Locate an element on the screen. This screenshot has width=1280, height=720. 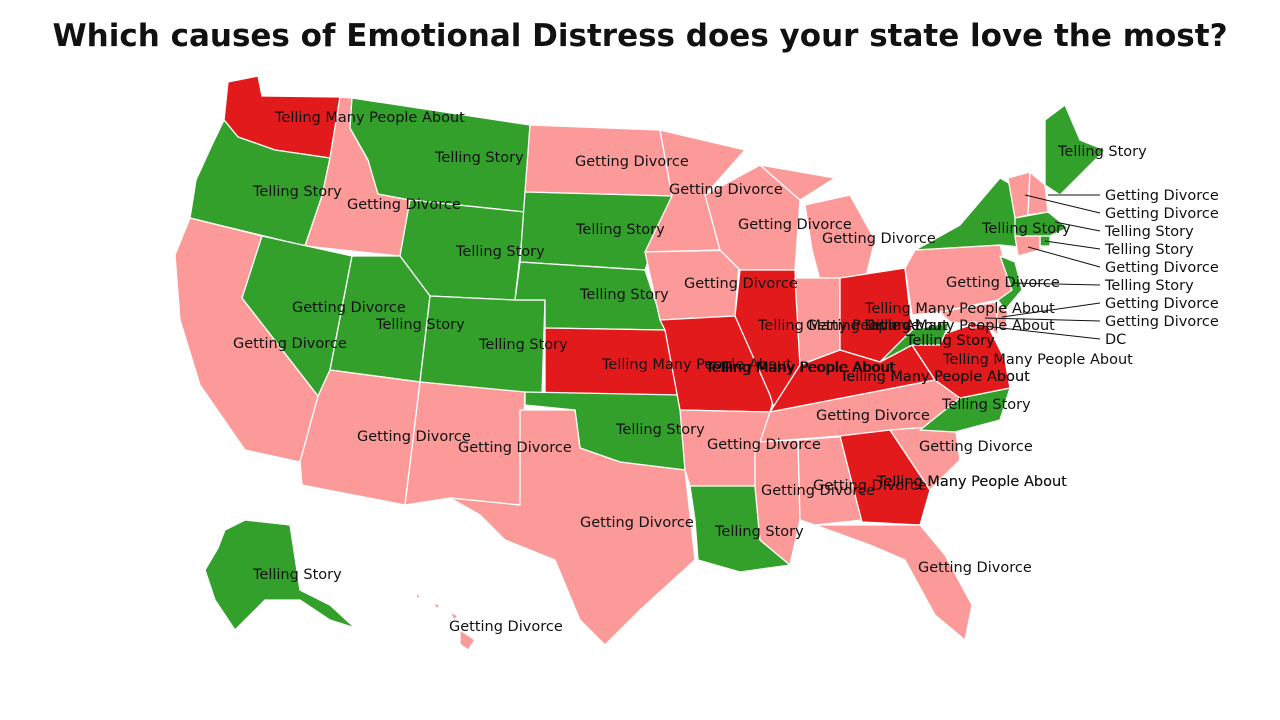
label-la: Telling Story is located at coordinates (759, 532).